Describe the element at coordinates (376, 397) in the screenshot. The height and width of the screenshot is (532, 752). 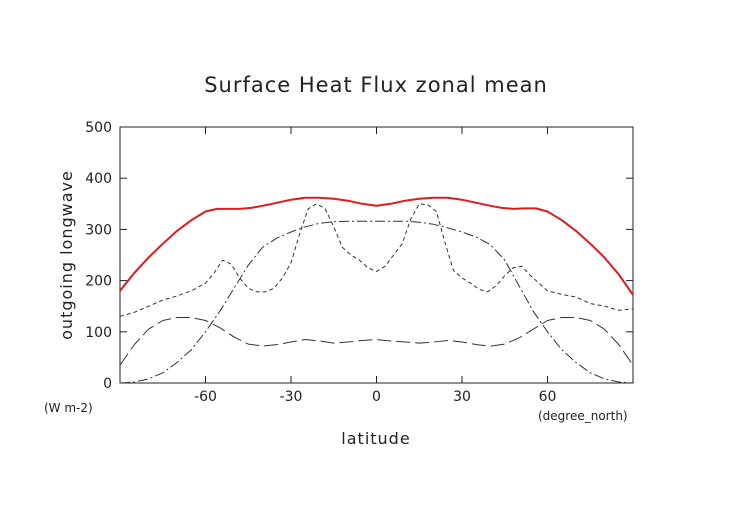
I see `x-tick-label: 0` at that location.